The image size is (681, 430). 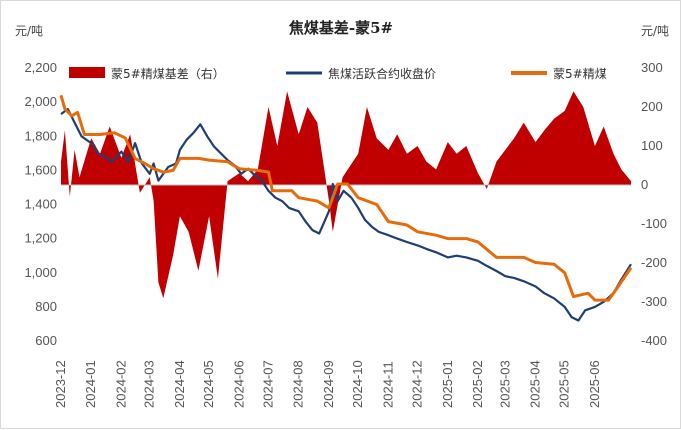 What do you see at coordinates (208, 384) in the screenshot?
I see `x-tick-label: 2024-05` at bounding box center [208, 384].